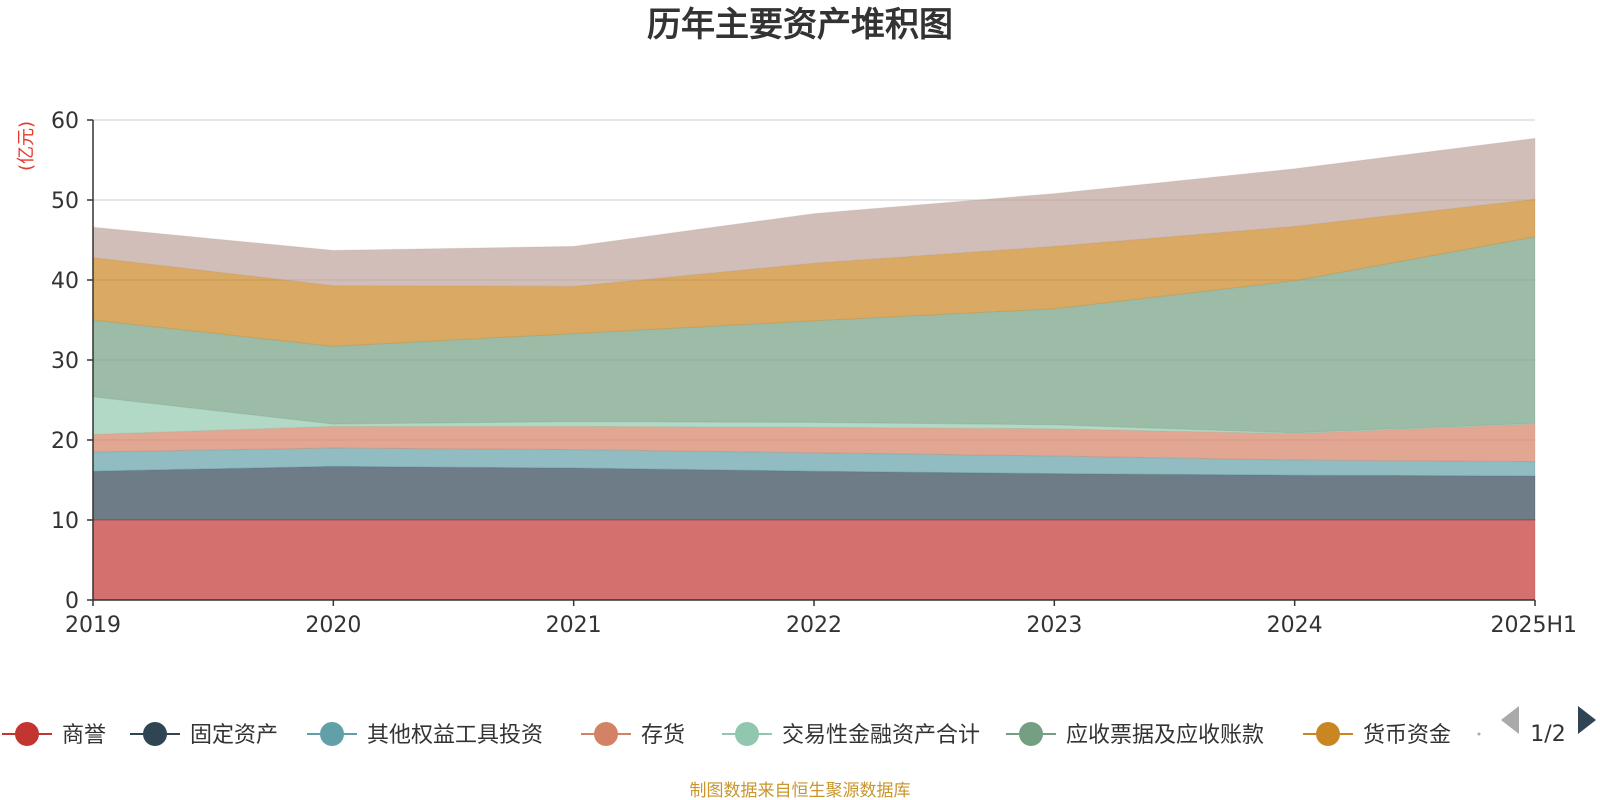  Describe the element at coordinates (72, 601) in the screenshot. I see `y-tick-label: 0` at that location.